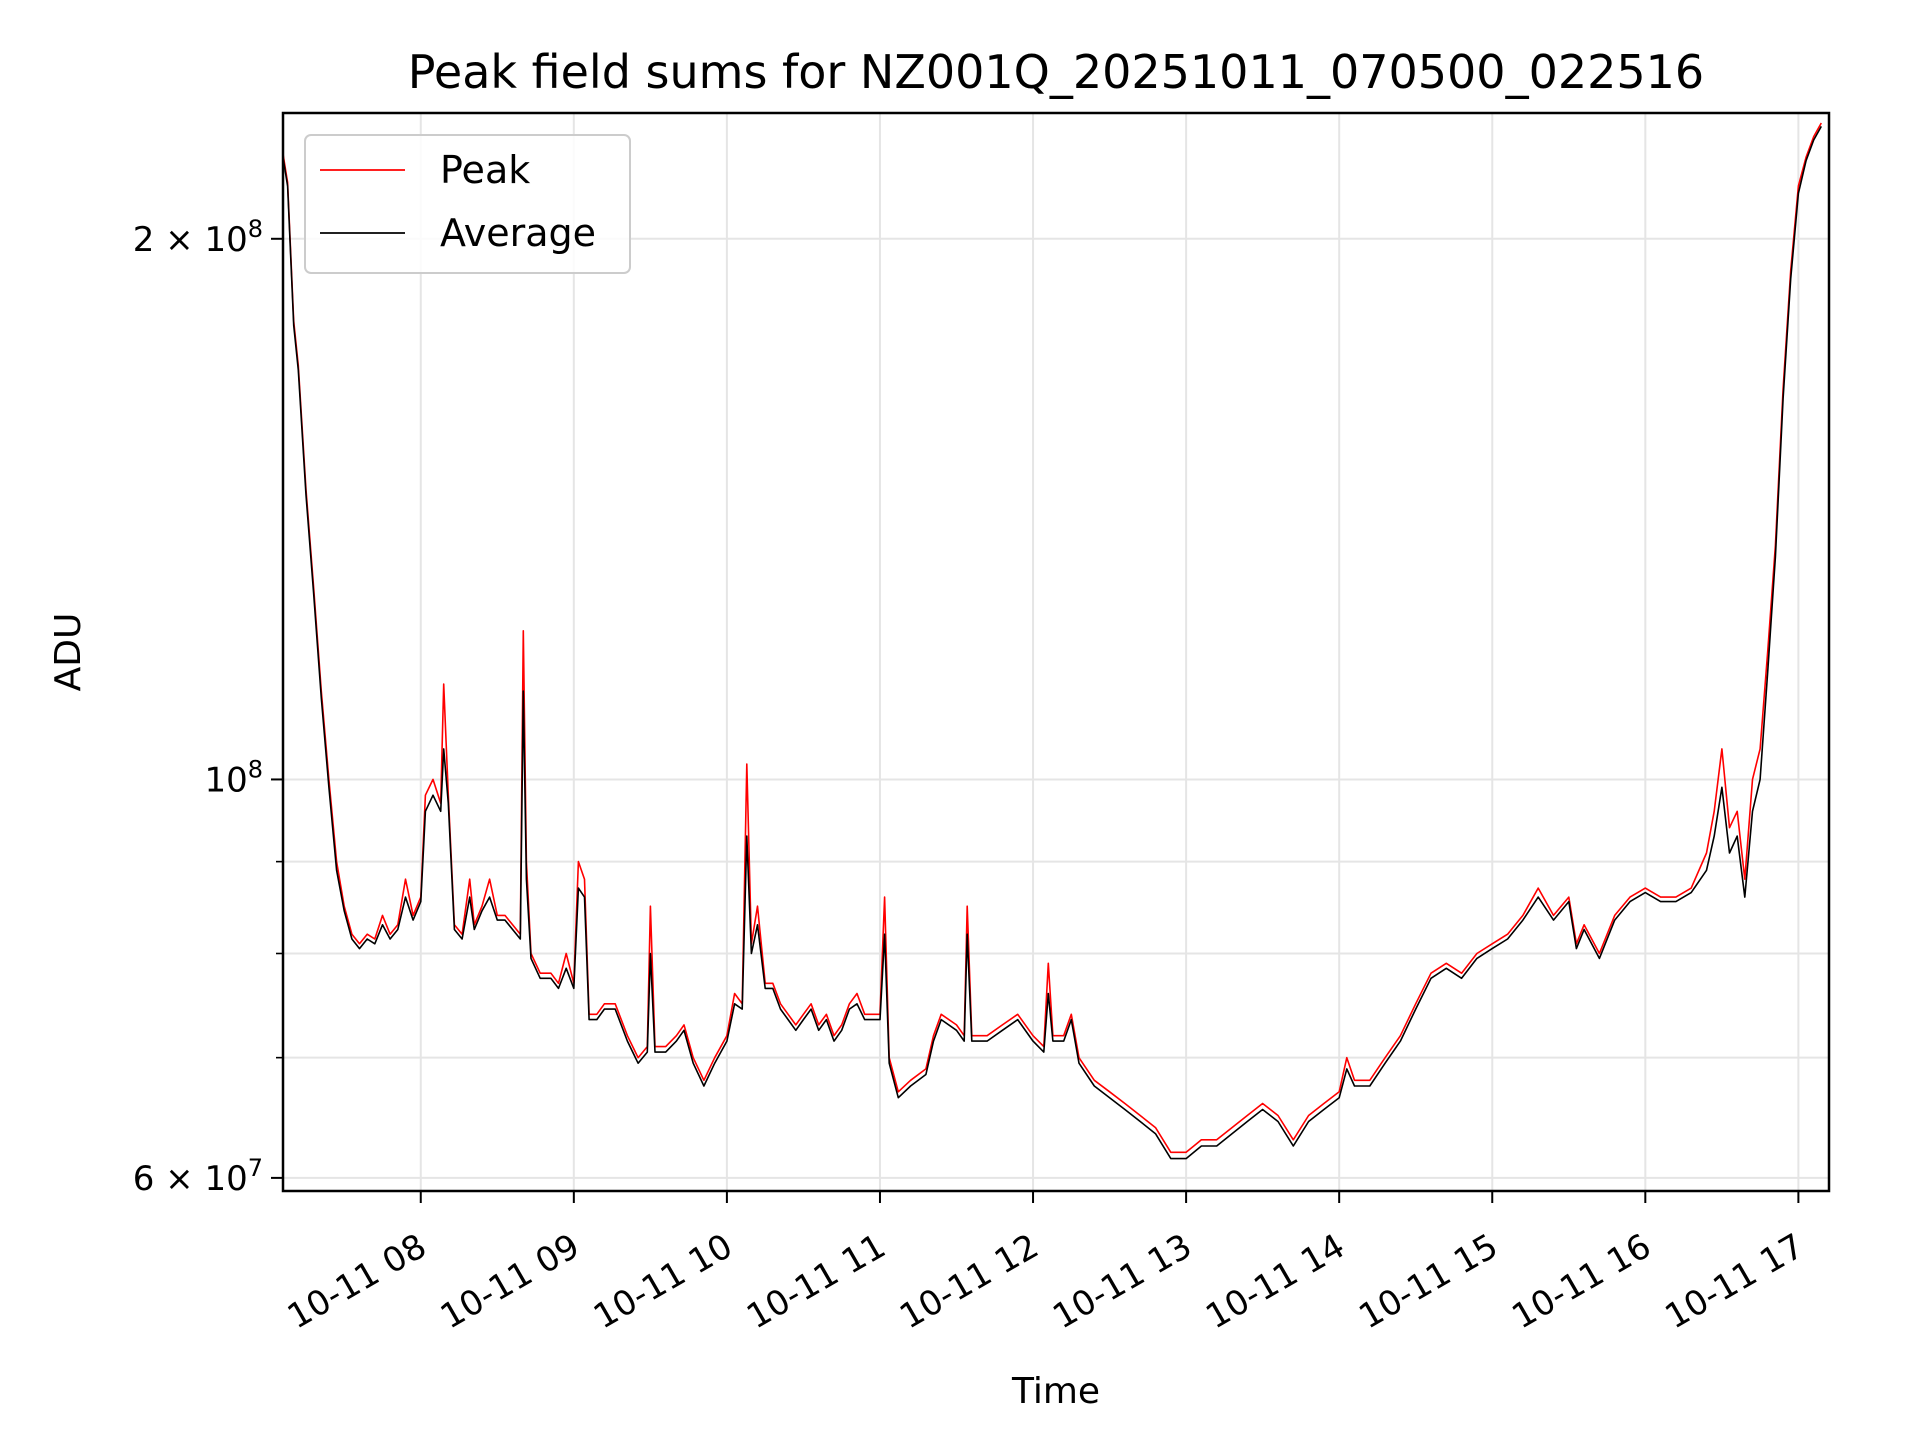 The image size is (1920, 1440). What do you see at coordinates (357, 1281) in the screenshot?
I see `x-tick-label: 10-11 08` at bounding box center [357, 1281].